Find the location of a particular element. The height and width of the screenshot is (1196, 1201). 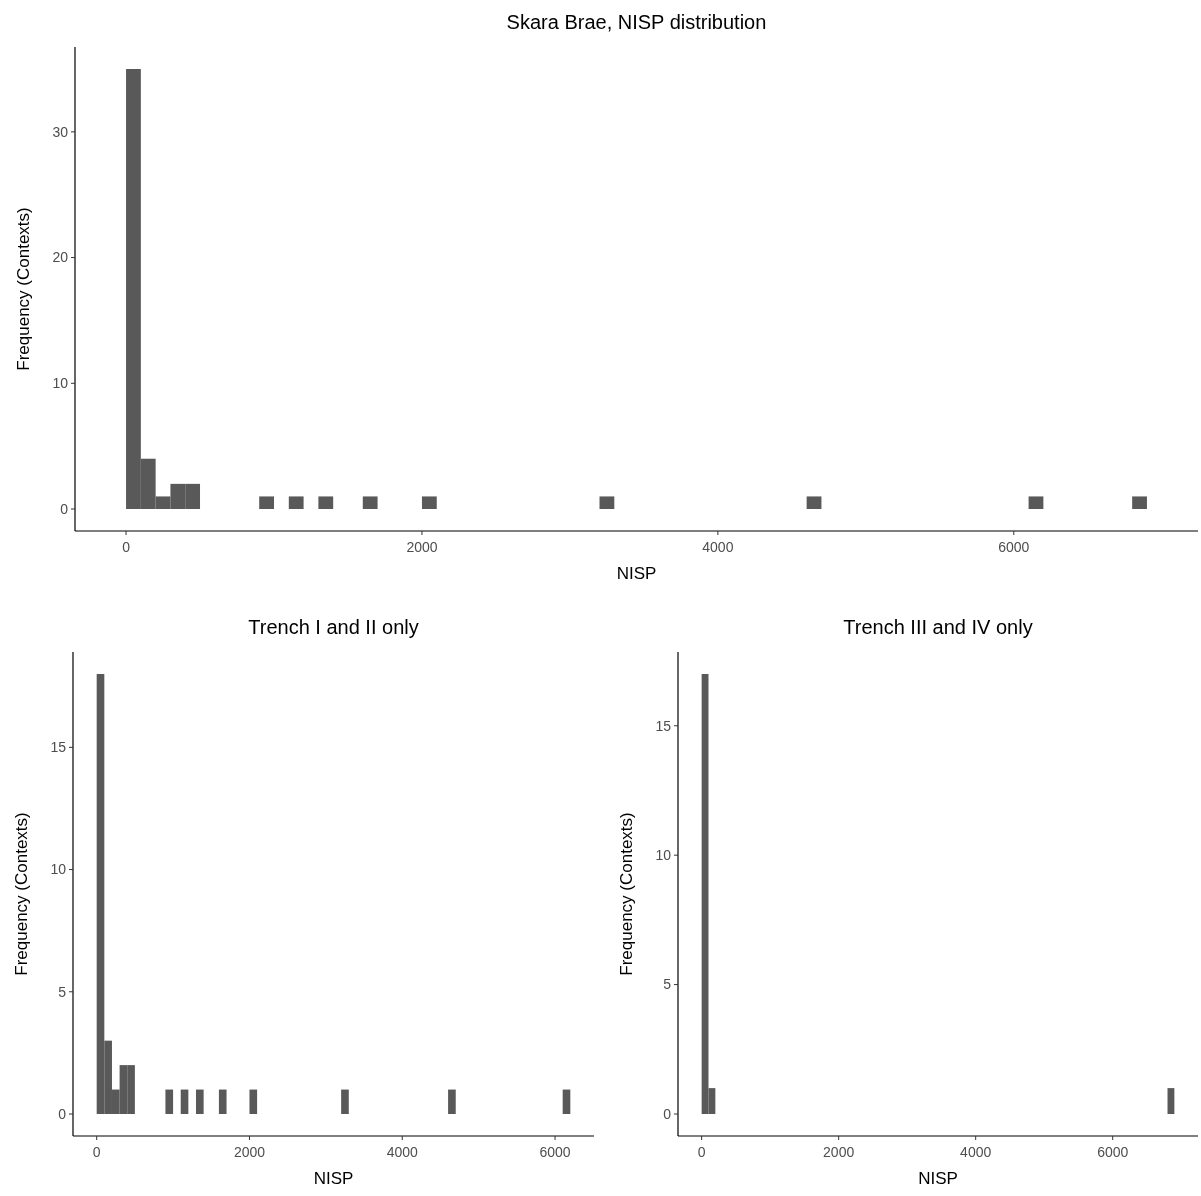

chart-title: Skara Brae, NISP distribution is located at coordinates (636, 22).